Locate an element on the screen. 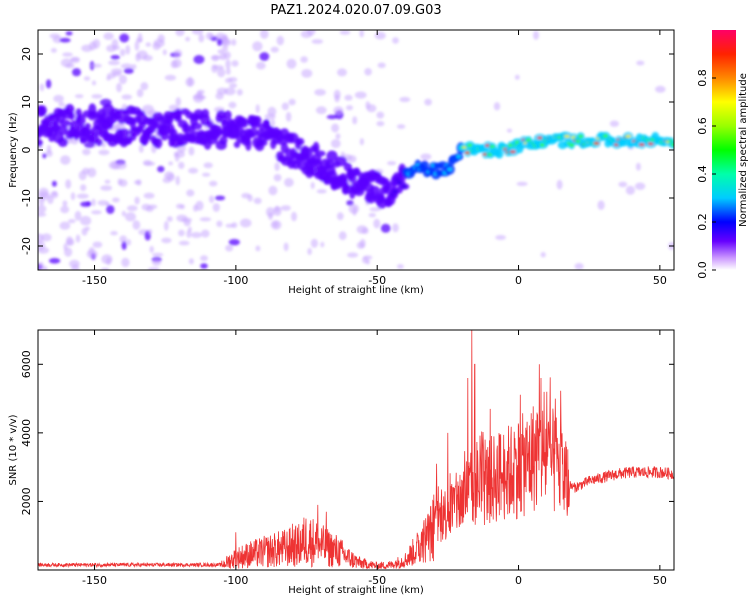  spectrogram-x-tick-label: 0 is located at coordinates (518, 280).